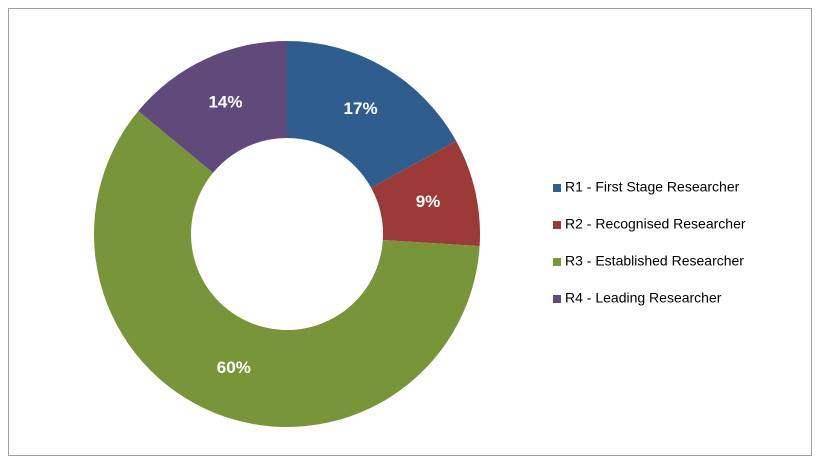 The height and width of the screenshot is (464, 820). What do you see at coordinates (643, 298) in the screenshot?
I see `legend-label: R4 - Leading Researcher` at bounding box center [643, 298].